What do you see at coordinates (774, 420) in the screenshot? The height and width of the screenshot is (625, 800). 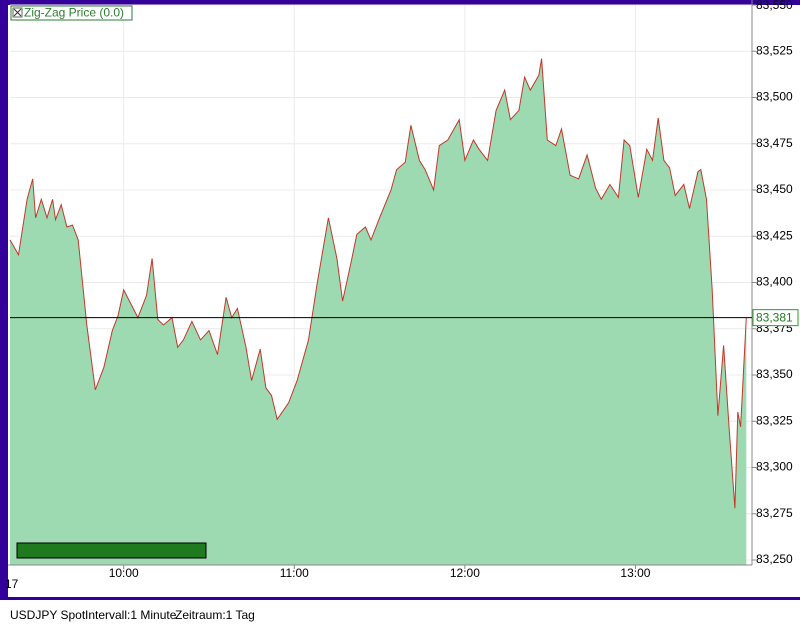 I see `y-tick-label: 83,325` at bounding box center [774, 420].